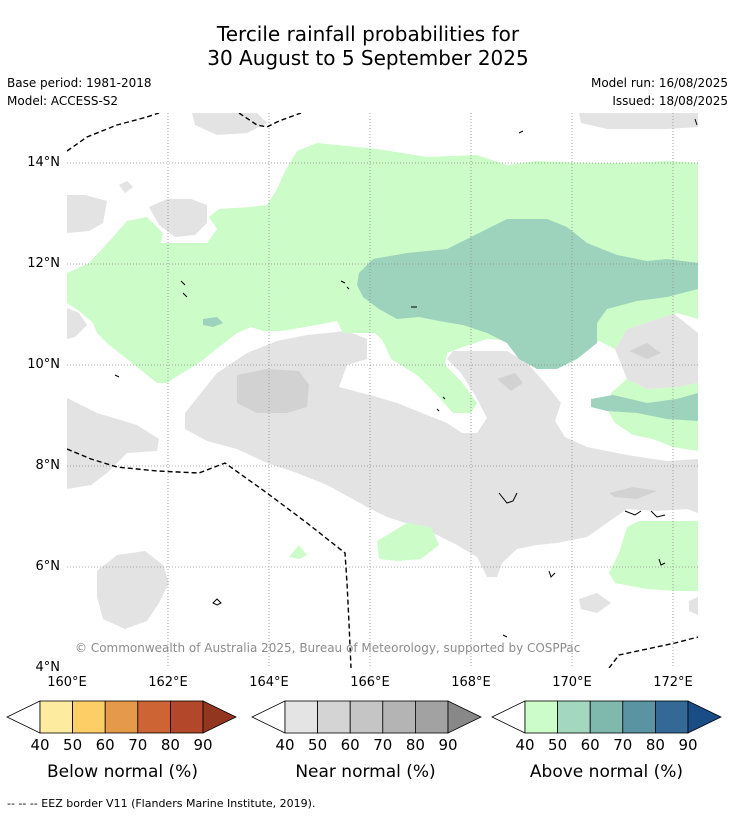  Describe the element at coordinates (448, 745) in the screenshot. I see `colorbar-near-label: 90` at that location.